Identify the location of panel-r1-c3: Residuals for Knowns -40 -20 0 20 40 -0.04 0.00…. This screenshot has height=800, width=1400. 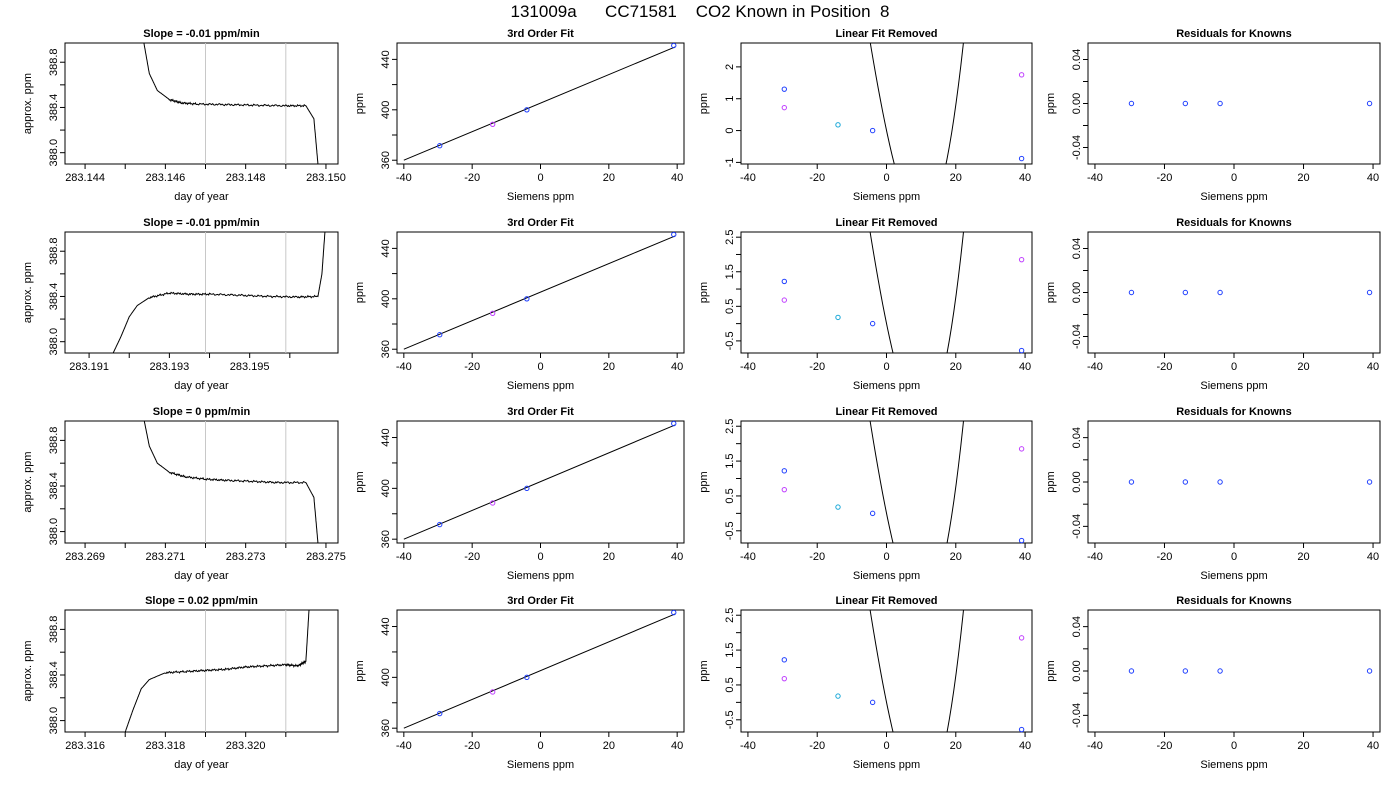
(1213, 304).